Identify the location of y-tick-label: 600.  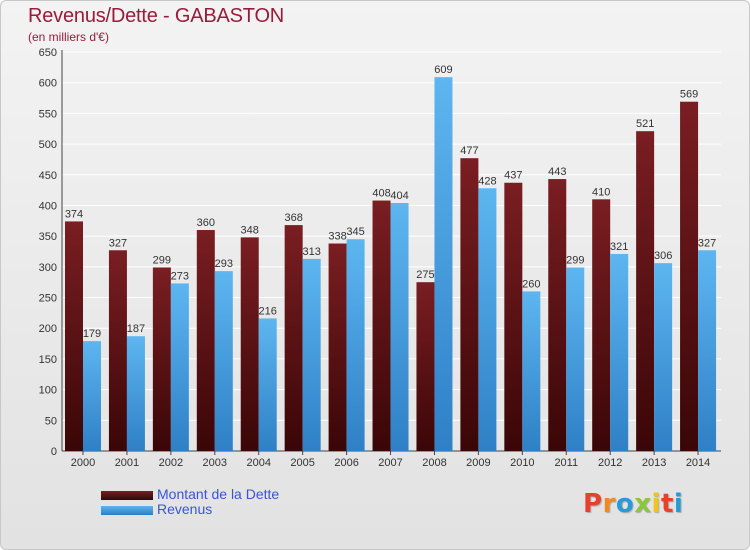
(48, 84).